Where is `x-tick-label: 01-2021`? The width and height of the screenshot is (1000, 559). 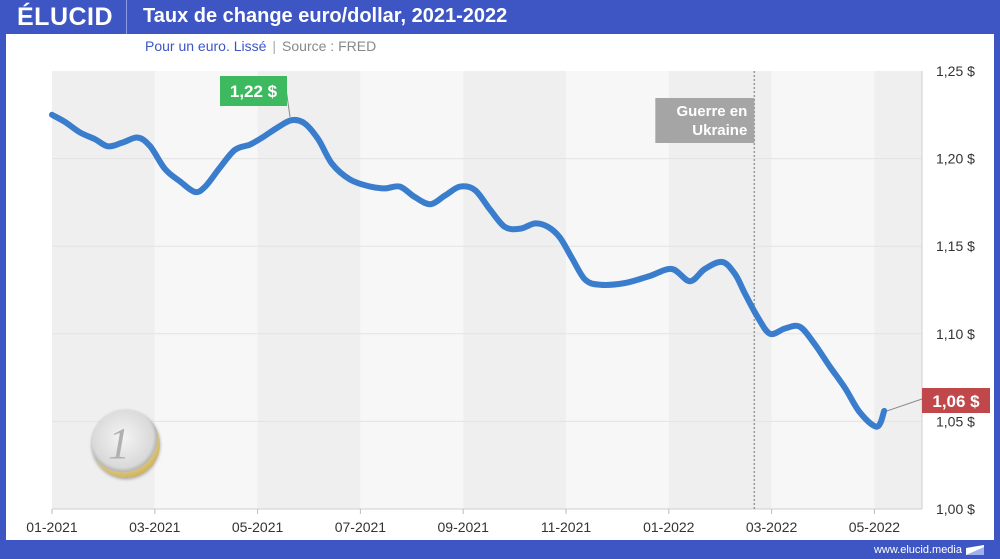 x-tick-label: 01-2021 is located at coordinates (52, 527).